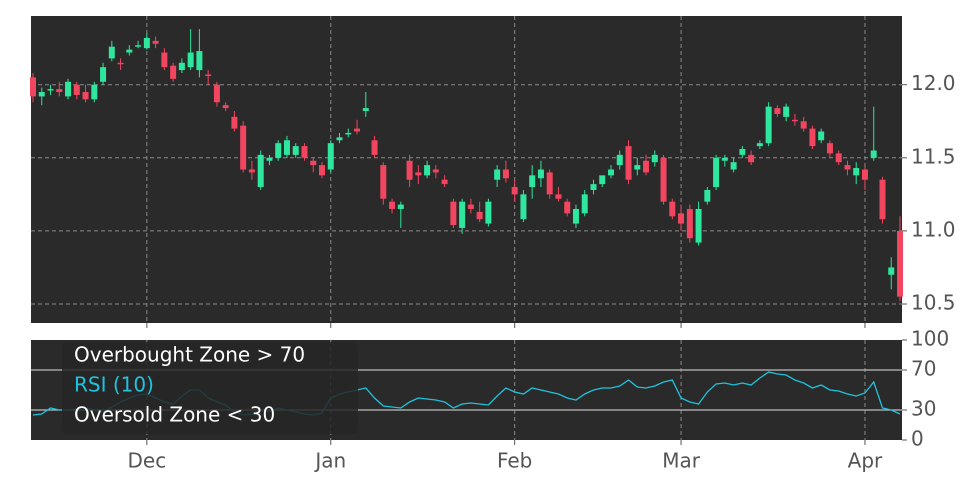  Describe the element at coordinates (146, 461) in the screenshot. I see `x-tick-label: Dec` at that location.